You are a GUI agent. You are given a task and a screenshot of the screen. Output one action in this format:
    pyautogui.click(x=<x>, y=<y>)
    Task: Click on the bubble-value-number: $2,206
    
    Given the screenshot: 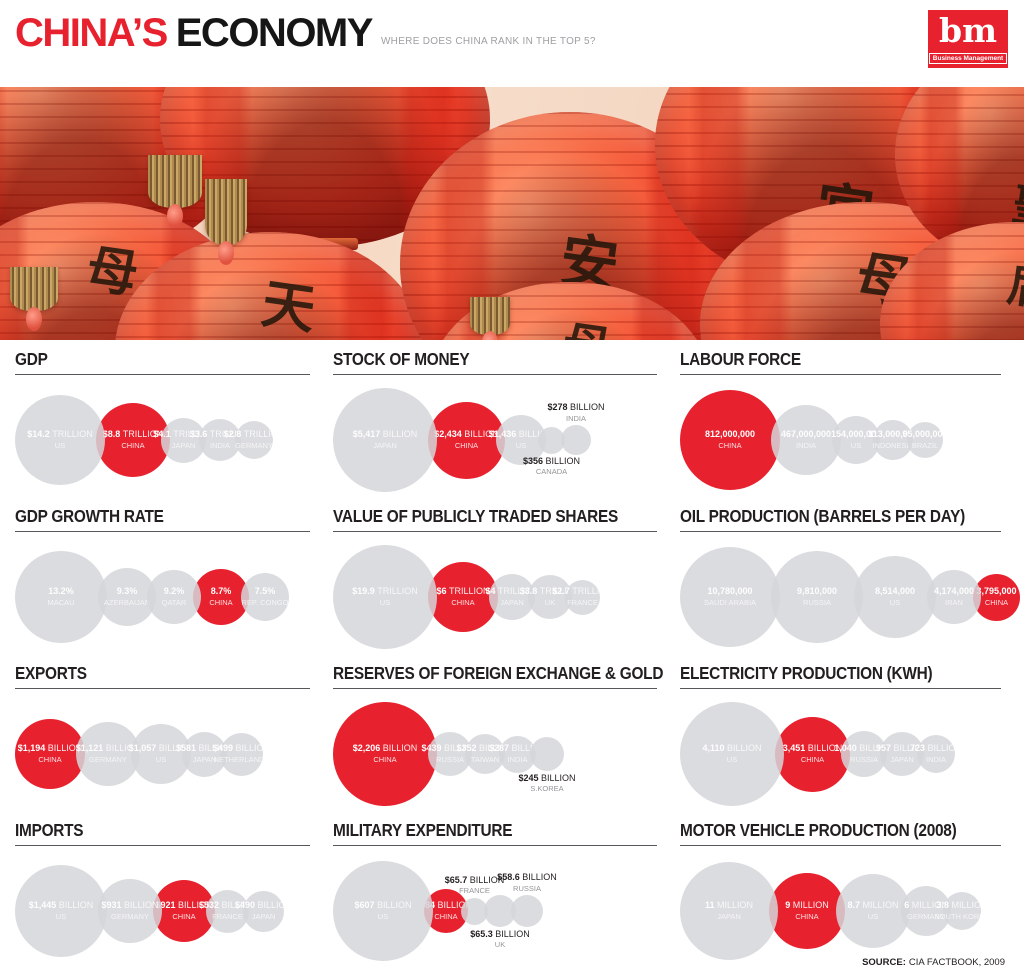 What is the action you would take?
    pyautogui.click(x=366, y=748)
    